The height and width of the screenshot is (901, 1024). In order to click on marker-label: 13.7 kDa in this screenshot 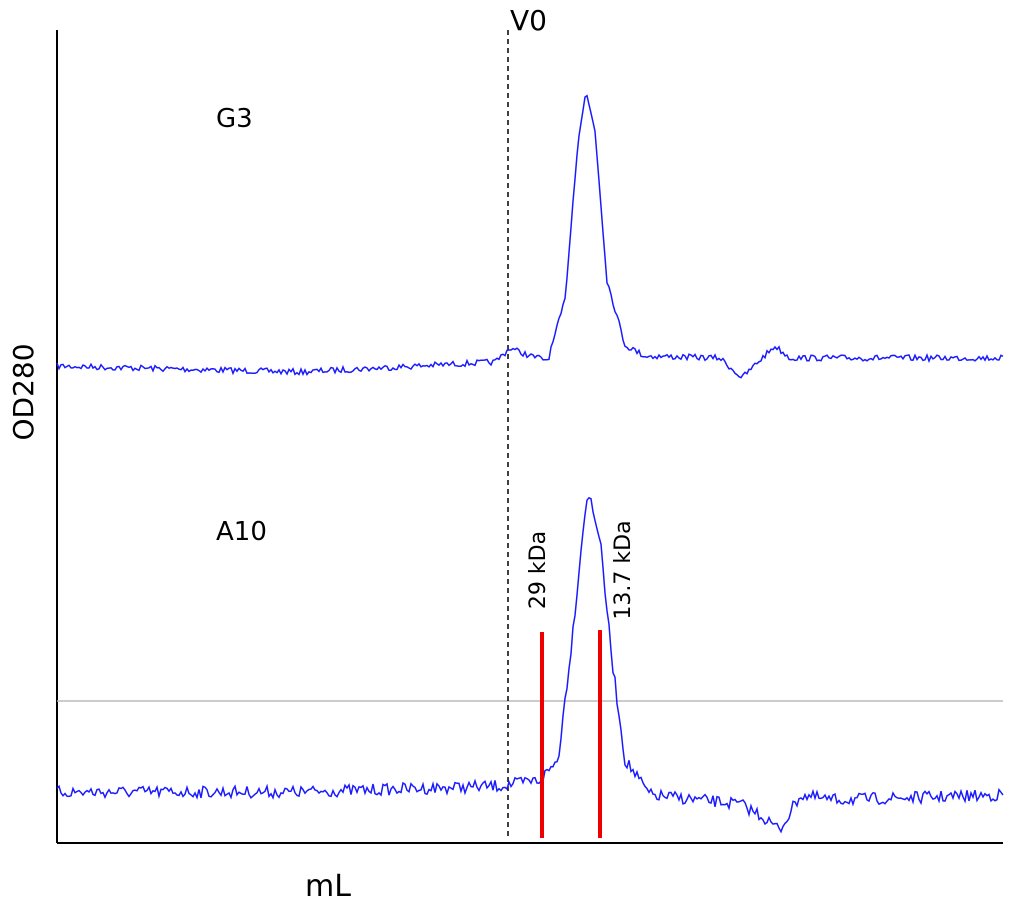, I will do `click(623, 569)`.